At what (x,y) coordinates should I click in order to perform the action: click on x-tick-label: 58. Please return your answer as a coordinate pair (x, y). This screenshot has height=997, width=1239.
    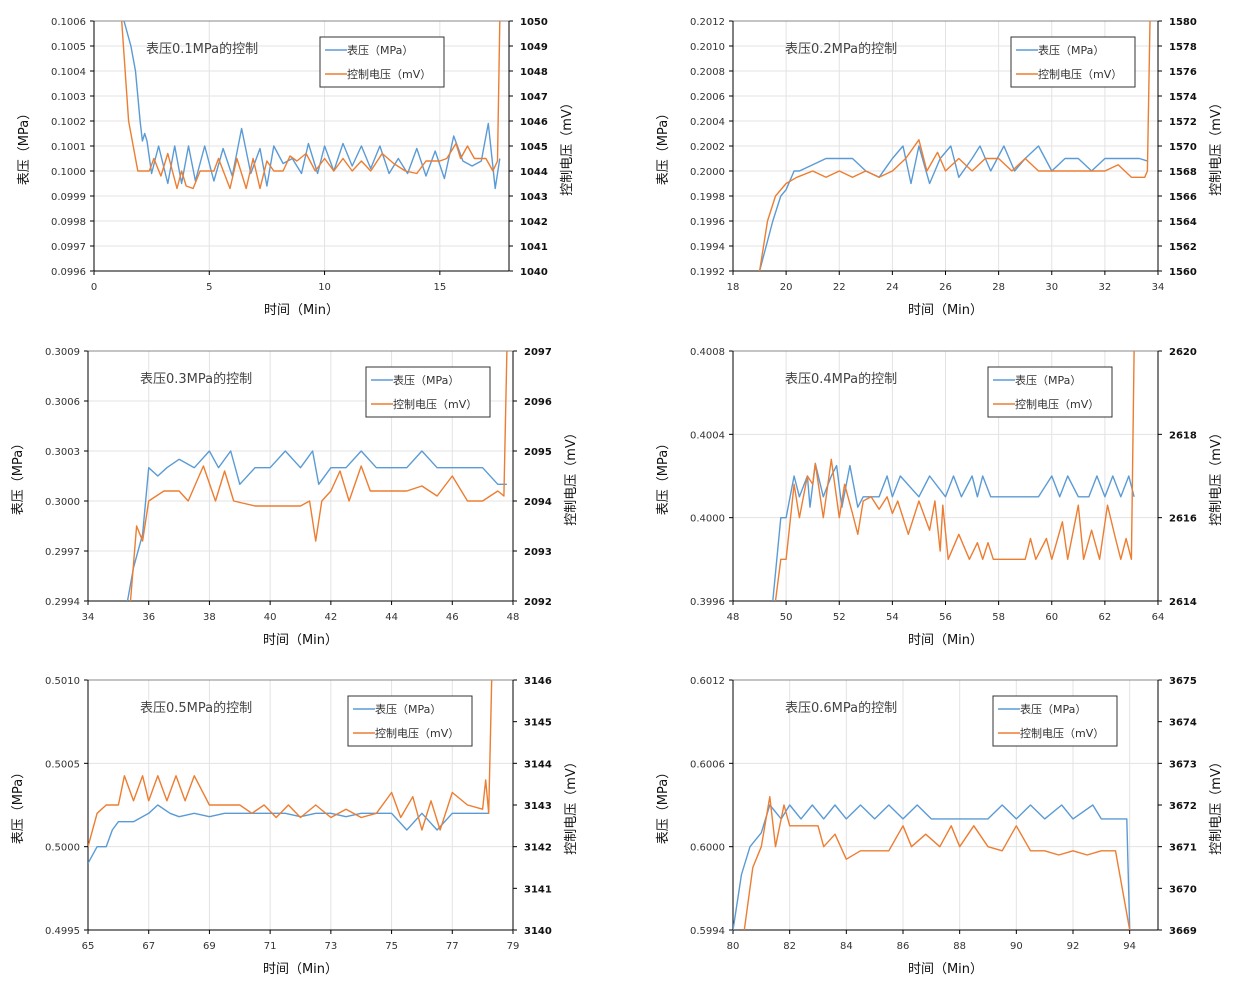
    Looking at the image, I should click on (998, 617).